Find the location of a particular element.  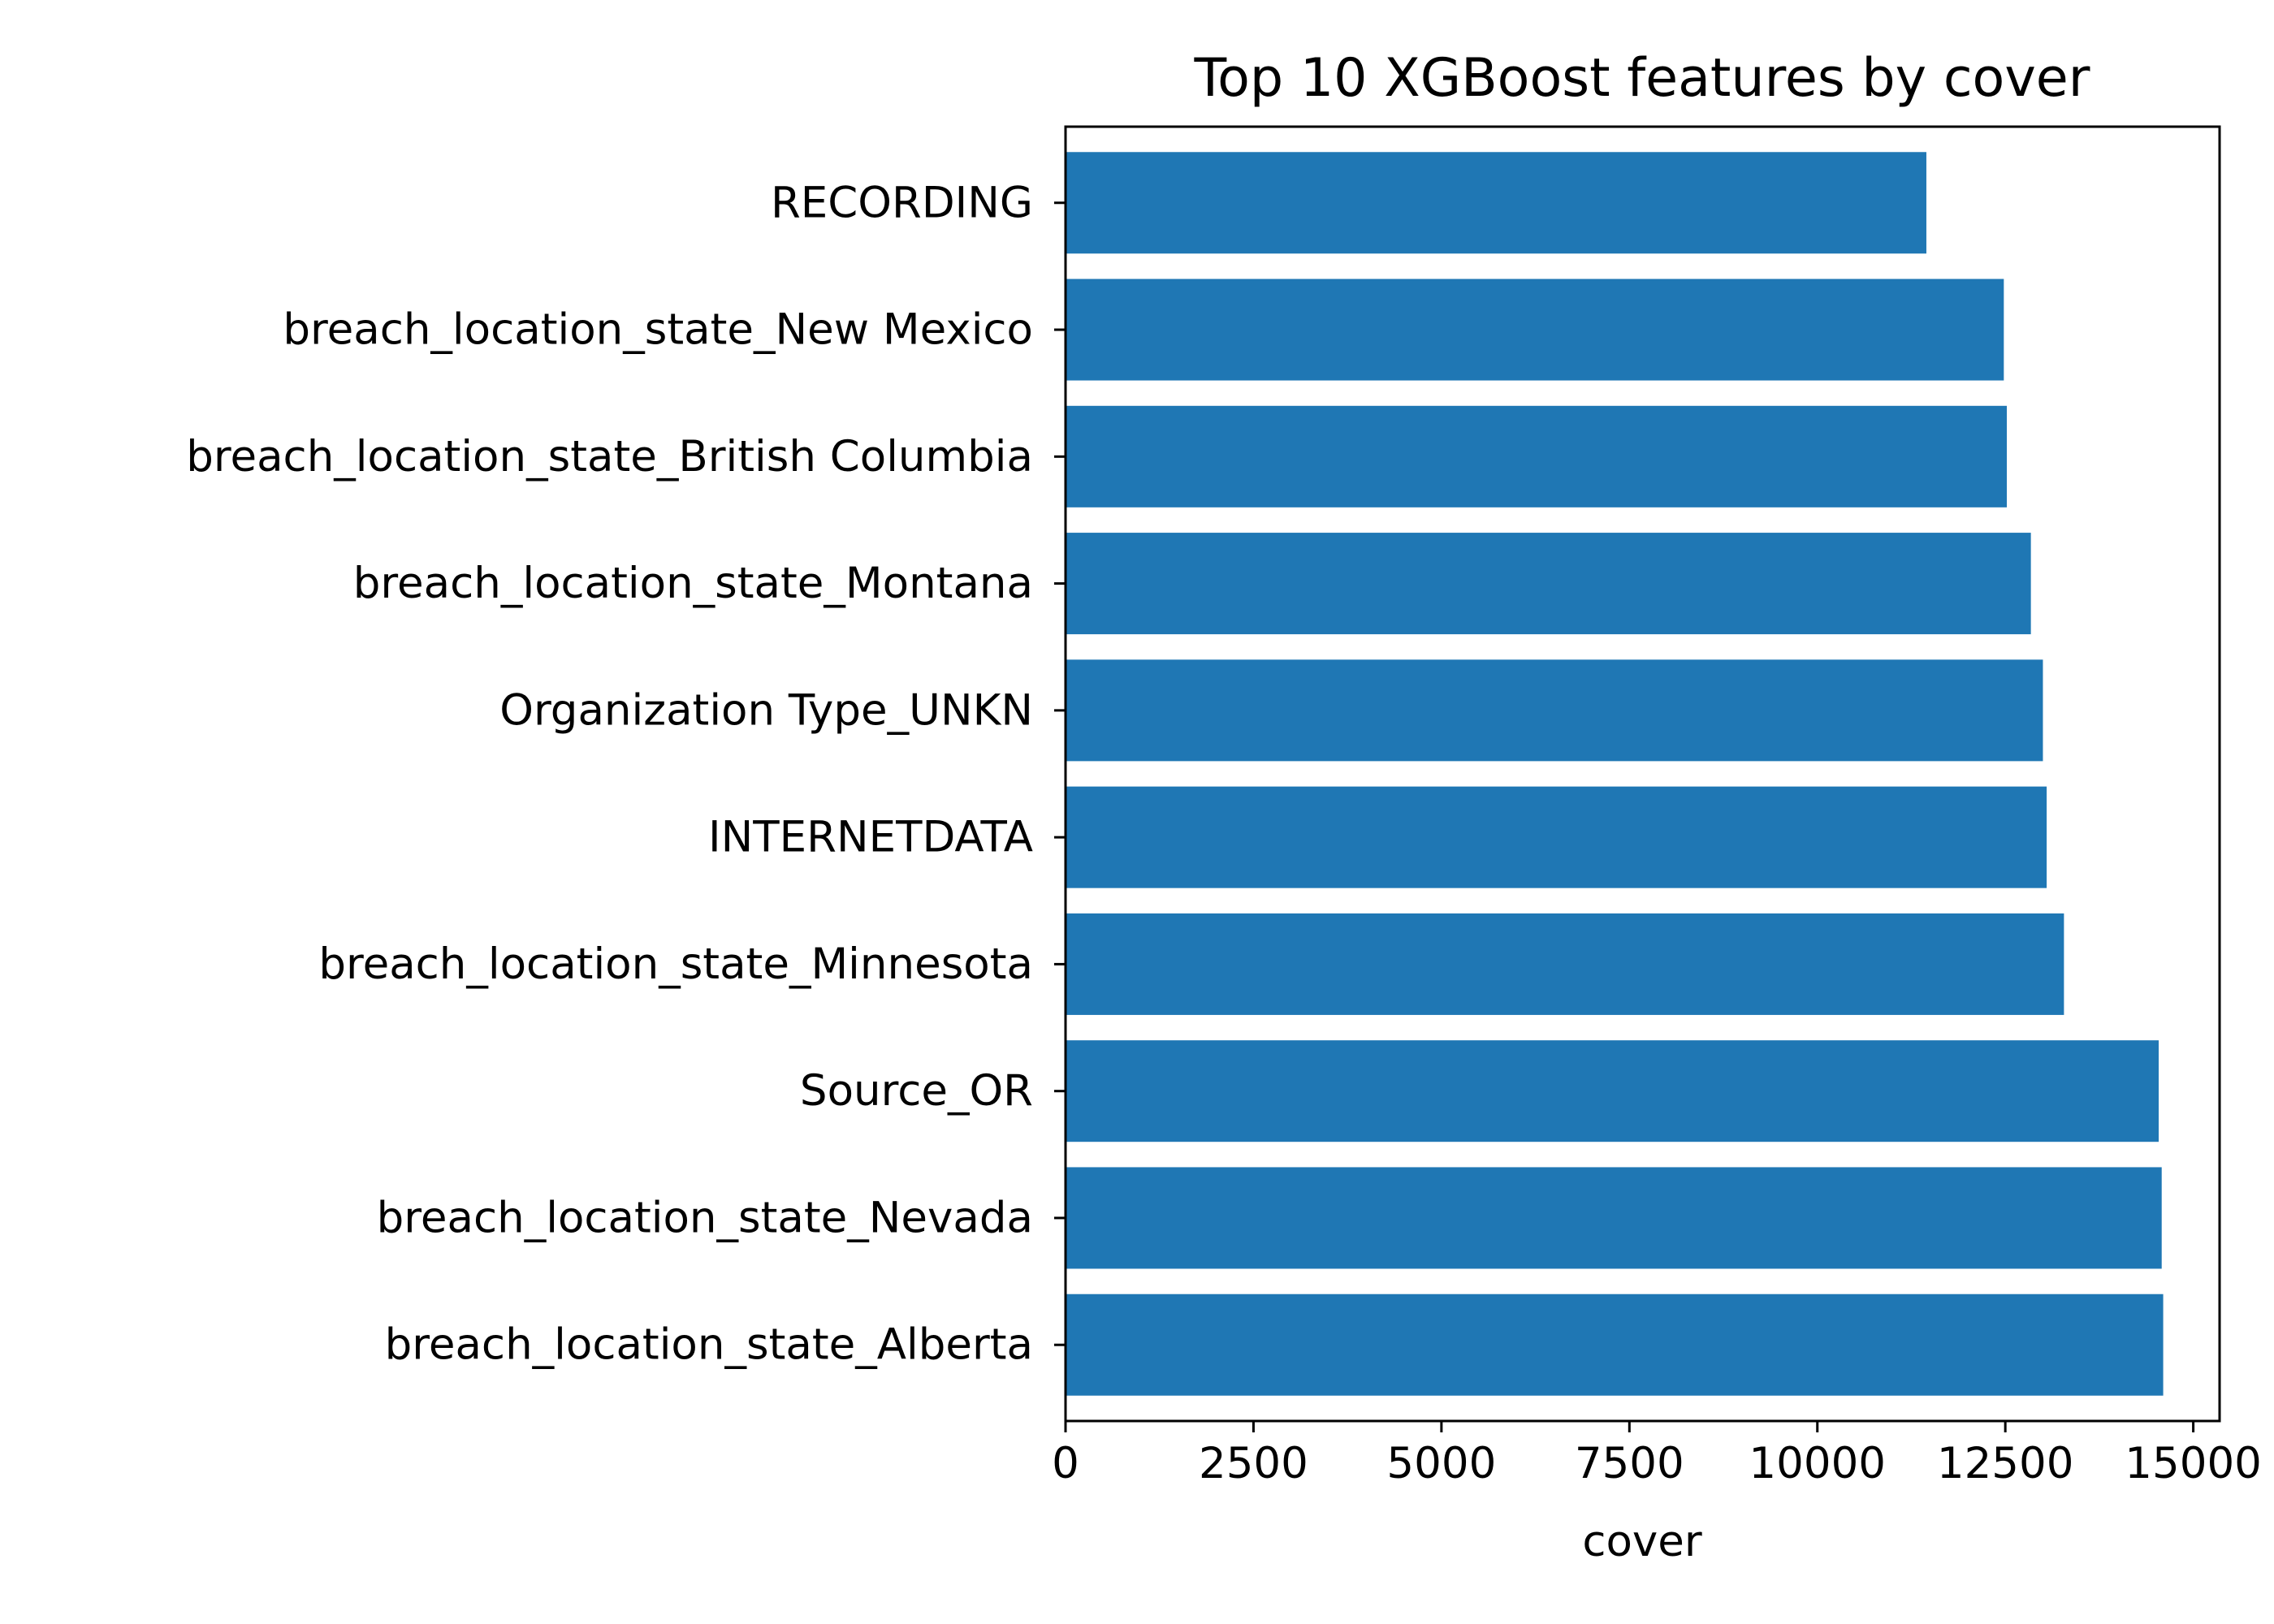

x-tick-label: 5000 is located at coordinates (1441, 1464).